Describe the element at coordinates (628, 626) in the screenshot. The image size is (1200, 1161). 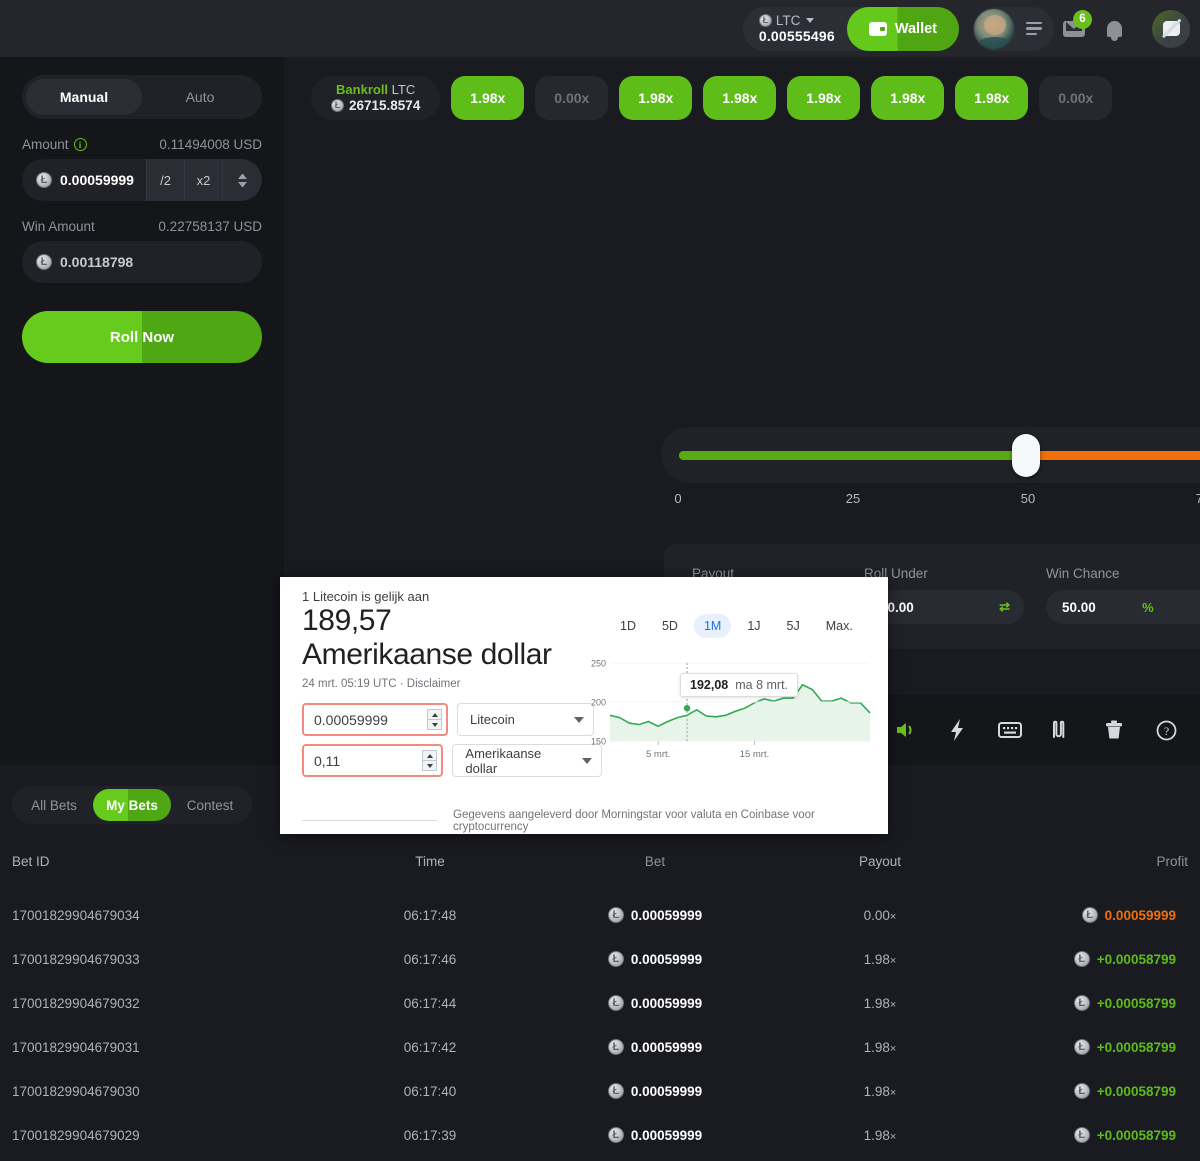
I see `range-1d: 1D` at that location.